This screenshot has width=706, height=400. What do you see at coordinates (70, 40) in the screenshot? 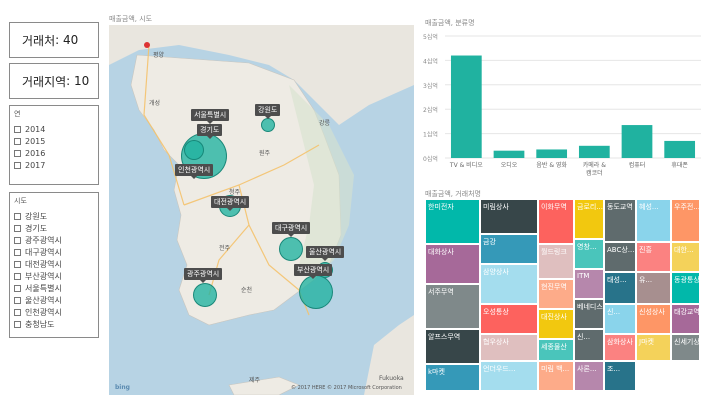
I see `customer-count-value: 40` at bounding box center [70, 40].